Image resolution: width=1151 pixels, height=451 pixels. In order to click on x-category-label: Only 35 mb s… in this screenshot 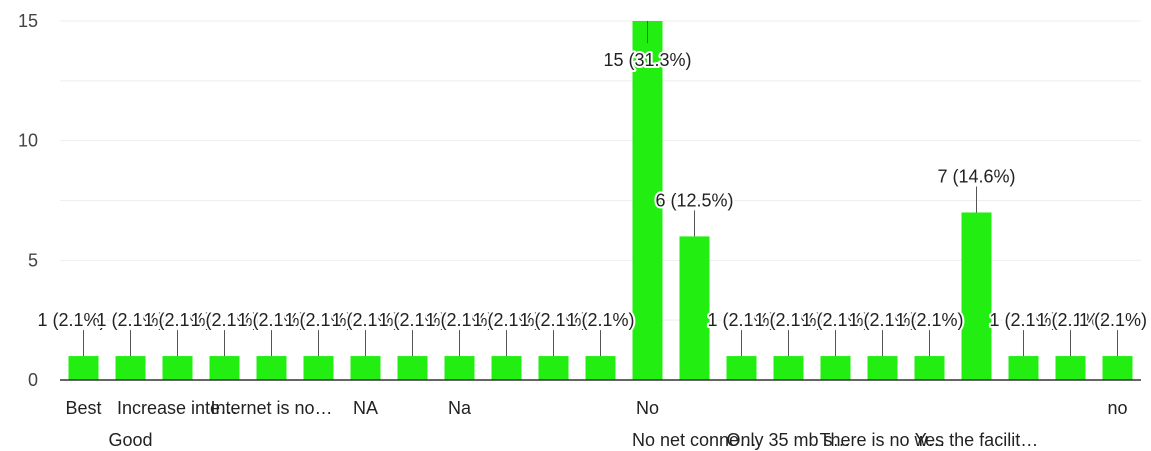, I will do `click(788, 440)`.